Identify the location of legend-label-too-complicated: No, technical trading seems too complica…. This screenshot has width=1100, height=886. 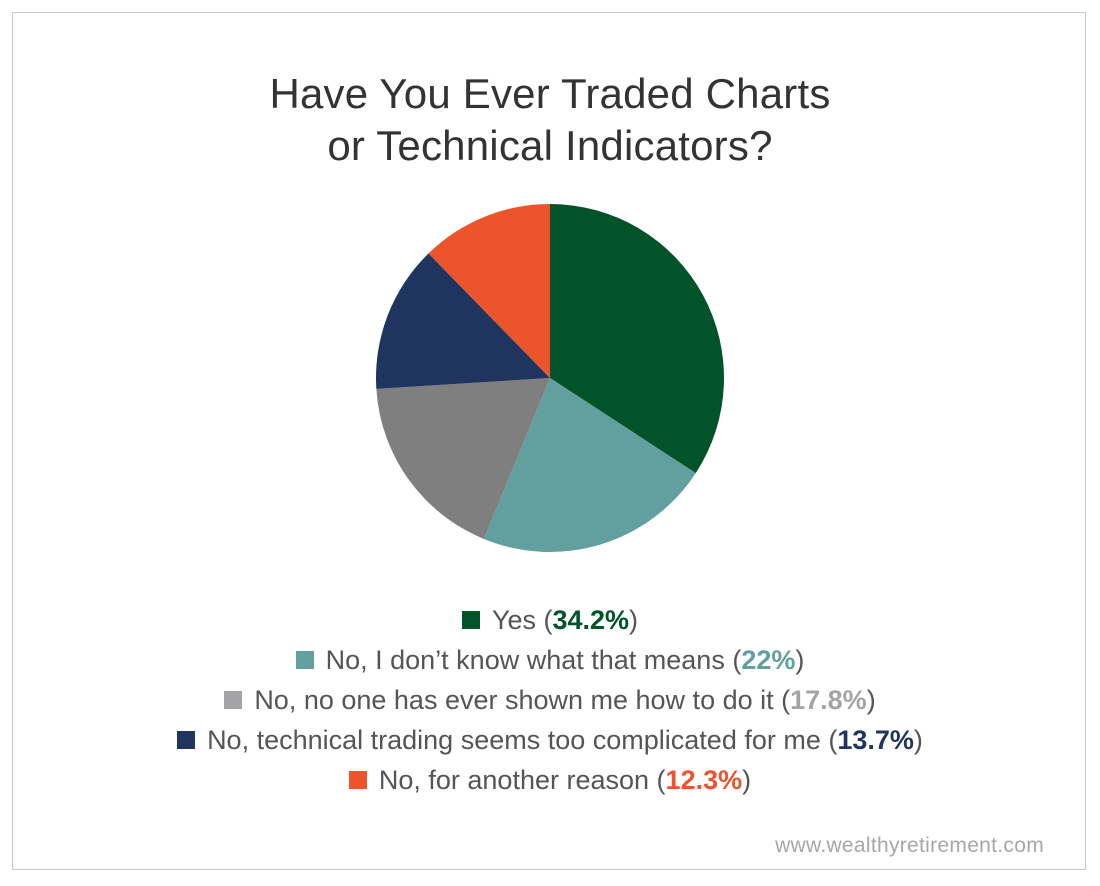
(514, 739).